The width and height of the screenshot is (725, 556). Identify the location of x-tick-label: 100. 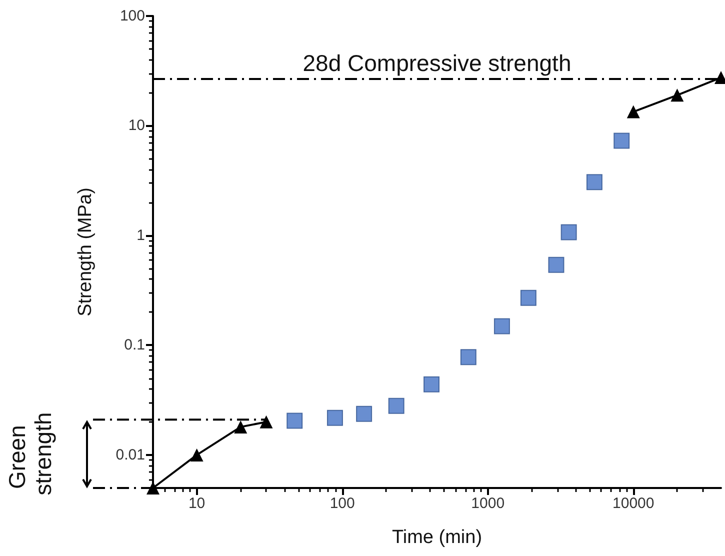
(342, 503).